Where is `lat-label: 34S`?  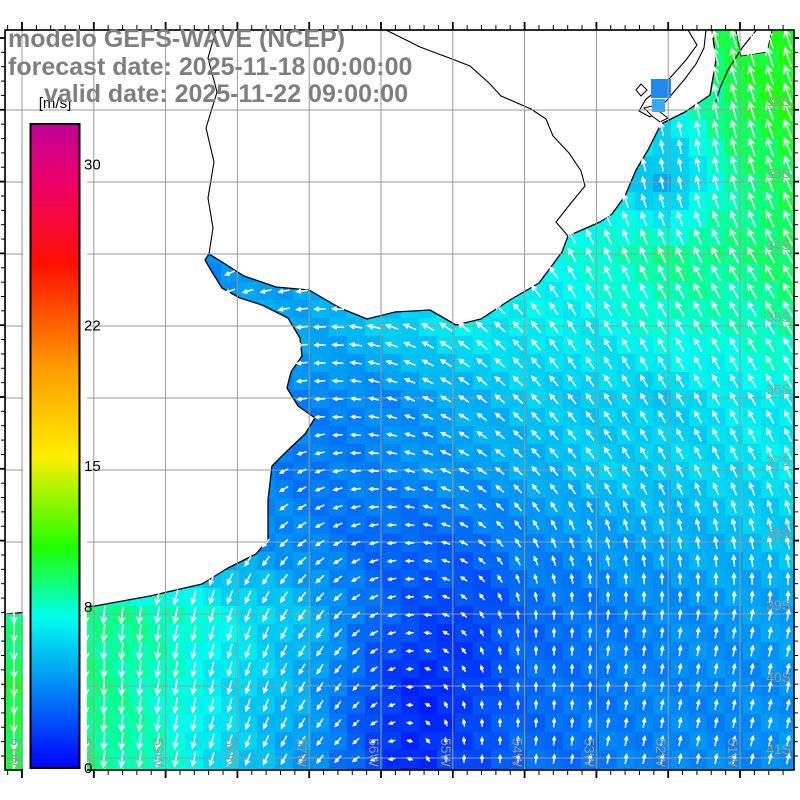
lat-label: 34S is located at coordinates (778, 245).